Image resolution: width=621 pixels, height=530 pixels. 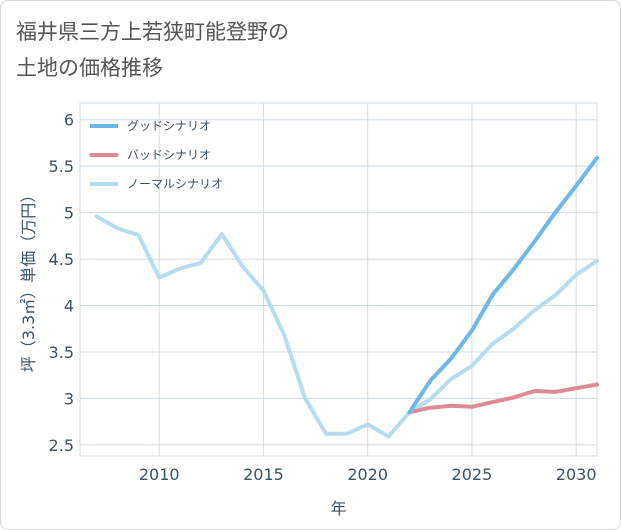 What do you see at coordinates (263, 474) in the screenshot?
I see `x-tick-label: 2015` at bounding box center [263, 474].